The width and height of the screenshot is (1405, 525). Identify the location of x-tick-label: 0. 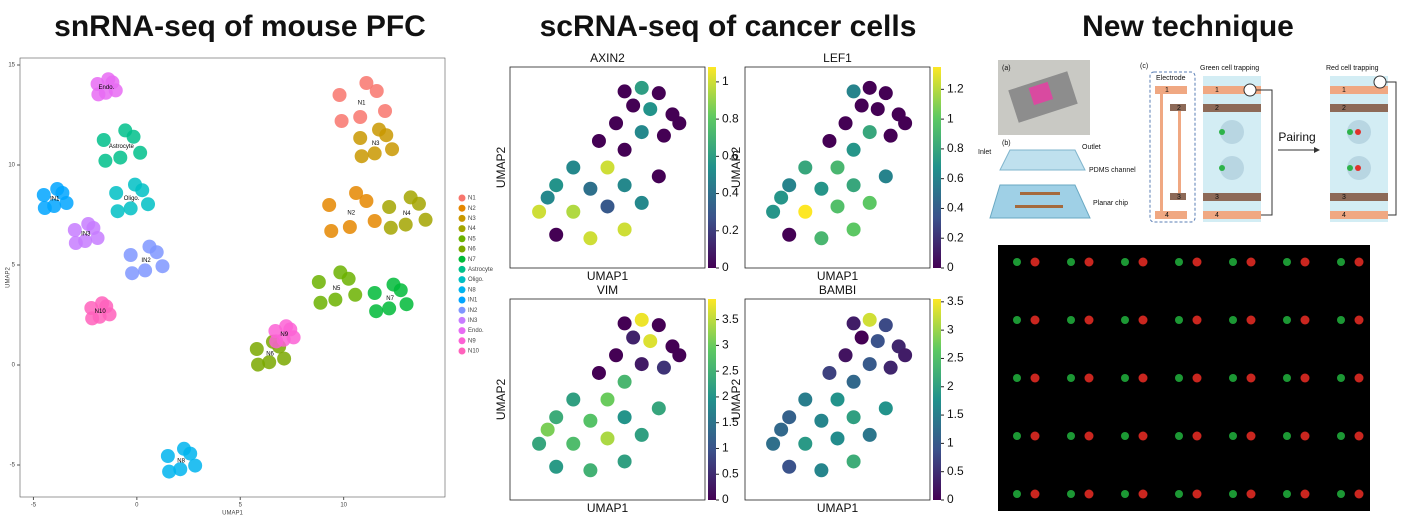
(137, 506).